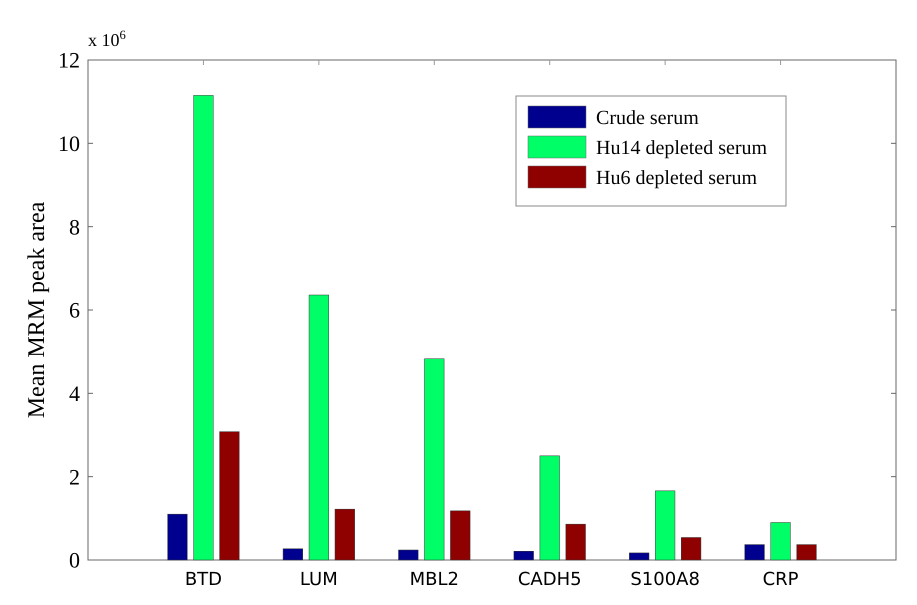 This screenshot has height=605, width=917. What do you see at coordinates (665, 579) in the screenshot?
I see `x-tick-label: S100A8` at bounding box center [665, 579].